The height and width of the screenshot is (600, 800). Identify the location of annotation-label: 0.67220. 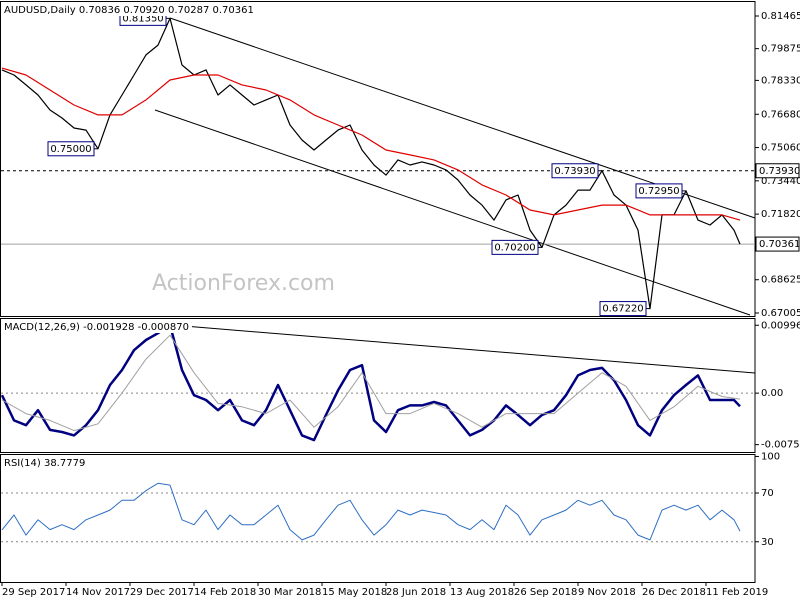
(622, 309).